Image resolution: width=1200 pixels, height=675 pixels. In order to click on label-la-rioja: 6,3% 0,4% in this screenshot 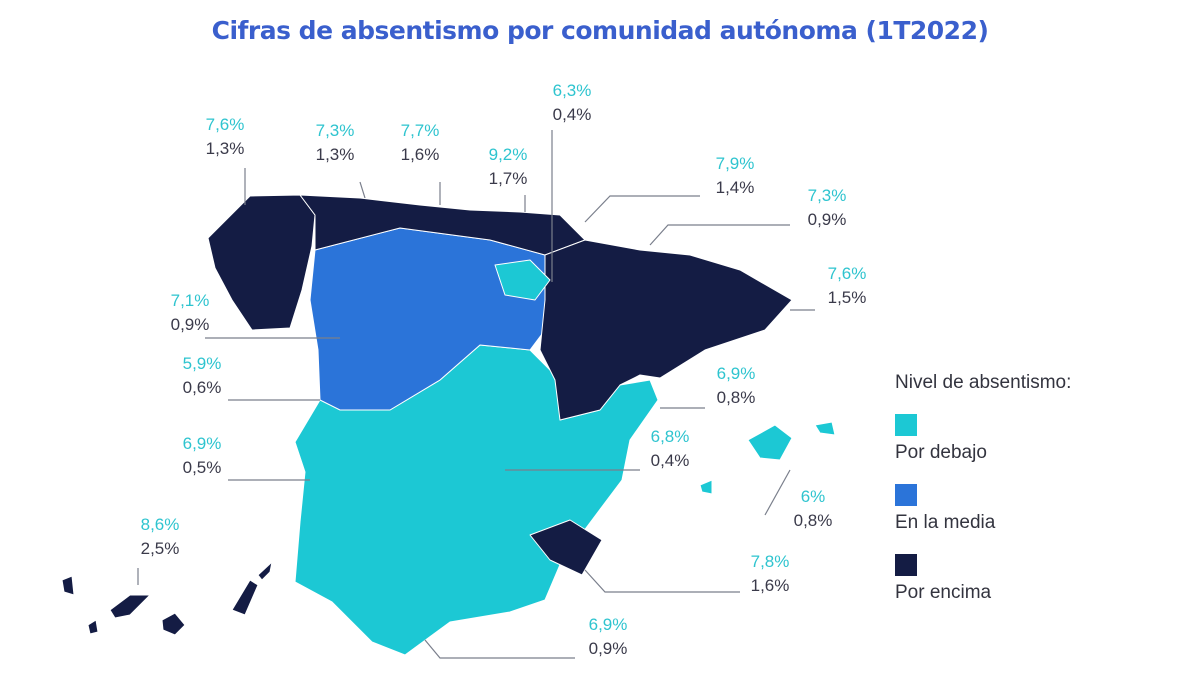, I will do `click(572, 103)`.